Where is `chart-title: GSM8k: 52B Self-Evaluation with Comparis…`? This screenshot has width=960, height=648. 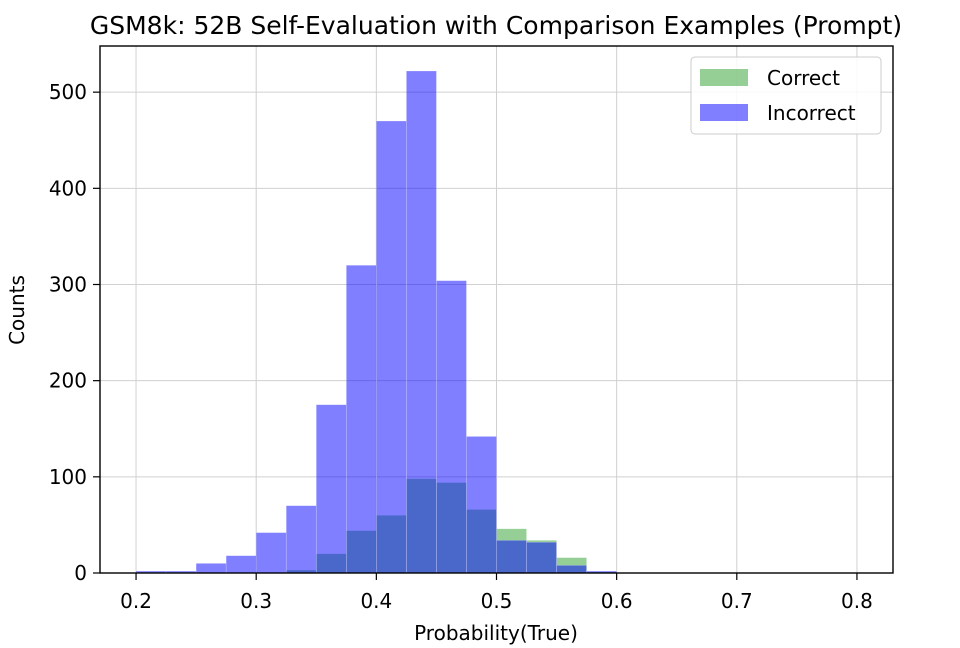
chart-title: GSM8k: 52B Self-Evaluation with Comparis… is located at coordinates (496, 25).